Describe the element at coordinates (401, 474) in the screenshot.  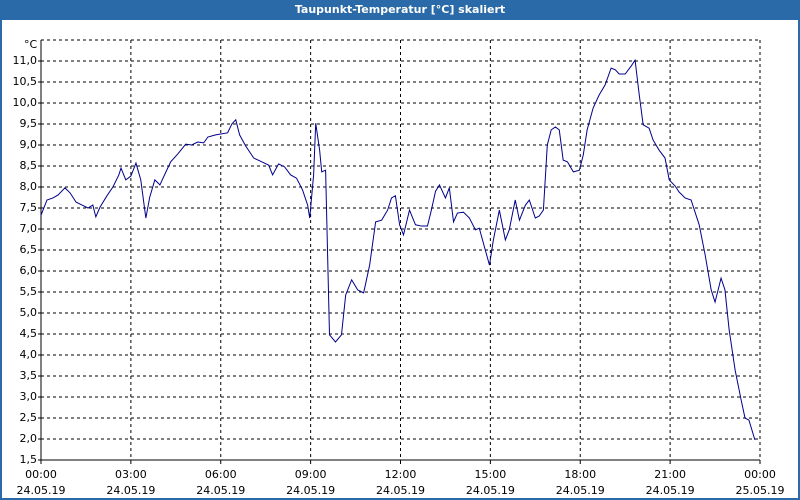
I see `x-tick-label: 12:00` at that location.